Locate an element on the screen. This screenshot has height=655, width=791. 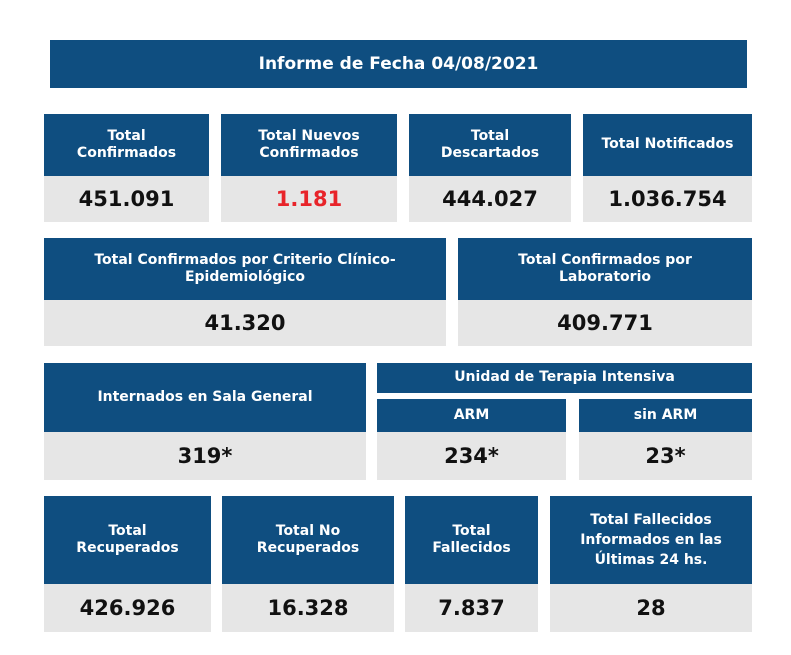
card-value: 23* is located at coordinates (665, 456).